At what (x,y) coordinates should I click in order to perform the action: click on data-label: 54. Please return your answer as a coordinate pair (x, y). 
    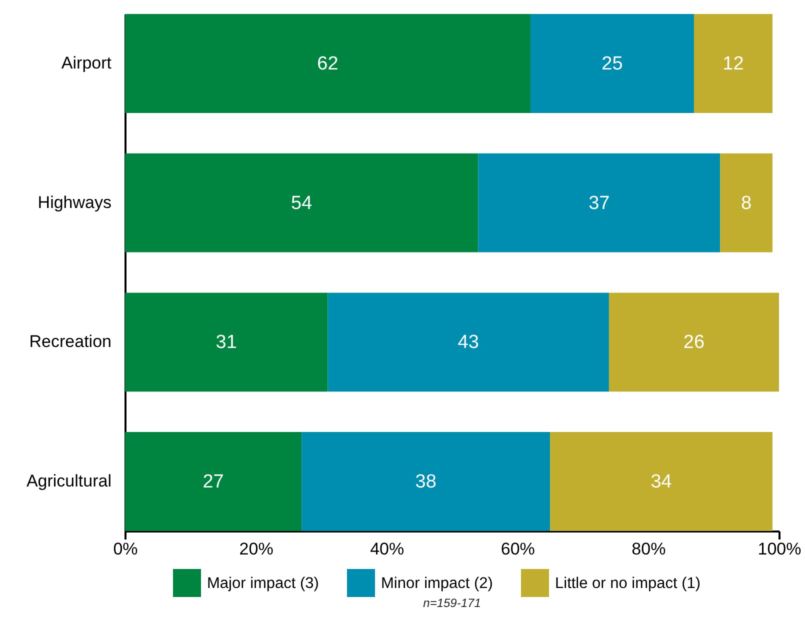
    Looking at the image, I should click on (302, 203).